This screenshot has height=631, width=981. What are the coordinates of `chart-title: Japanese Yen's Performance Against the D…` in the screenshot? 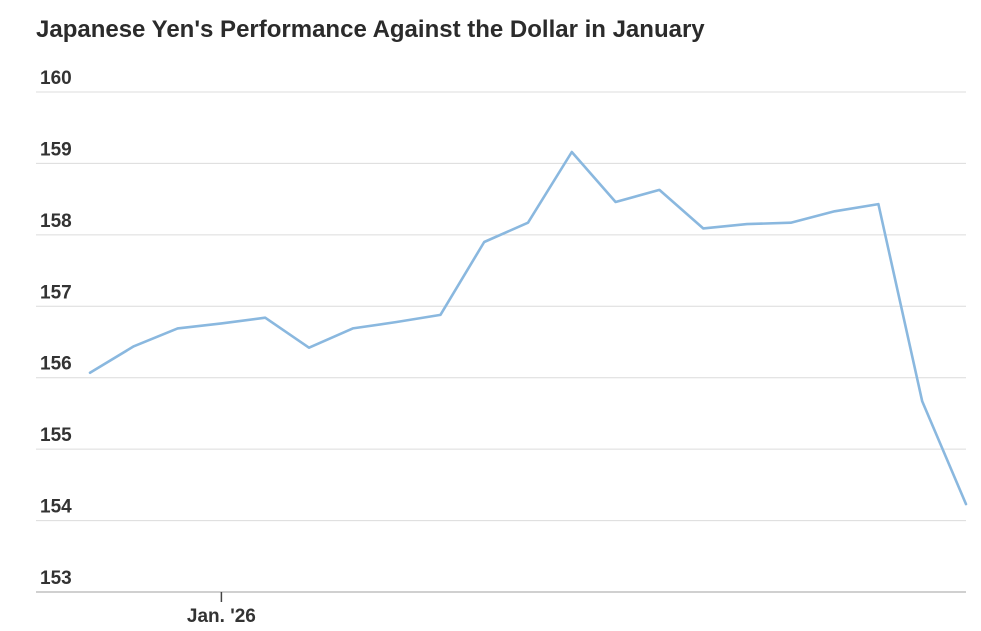 It's located at (370, 29).